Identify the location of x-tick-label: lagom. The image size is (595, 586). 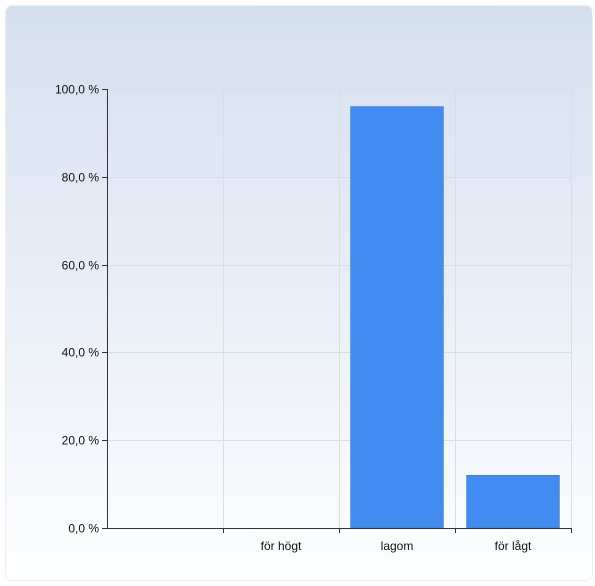
(397, 546).